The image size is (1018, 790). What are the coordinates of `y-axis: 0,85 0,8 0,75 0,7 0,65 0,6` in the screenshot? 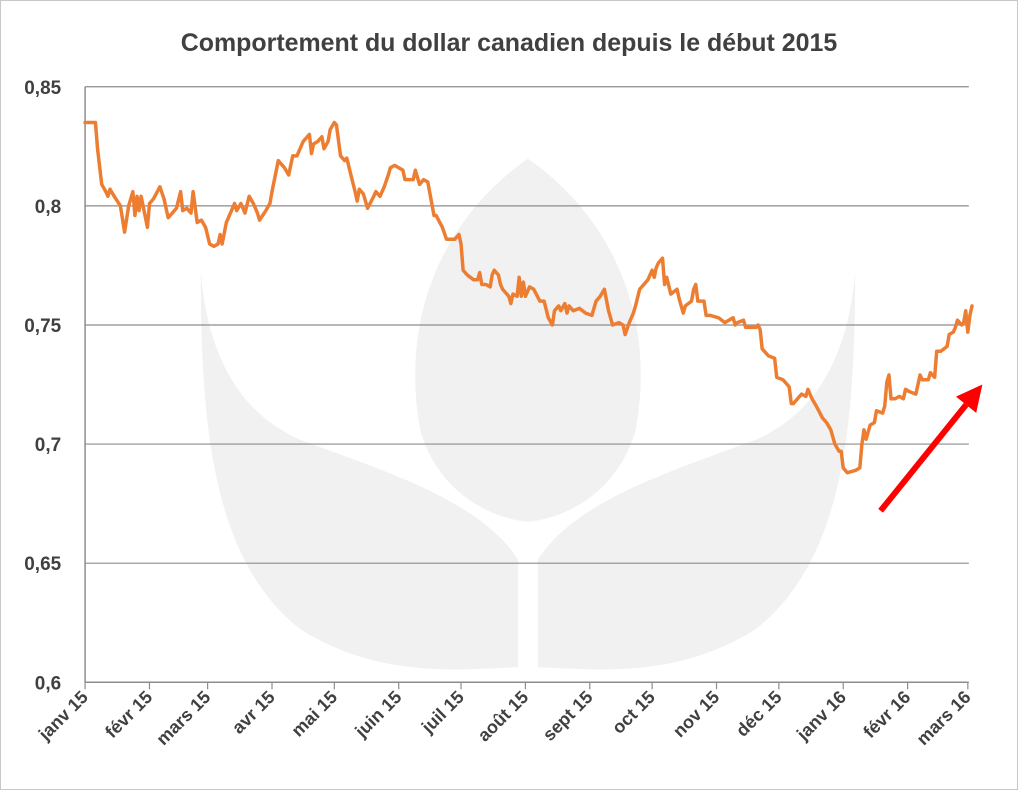 It's located at (42, 386).